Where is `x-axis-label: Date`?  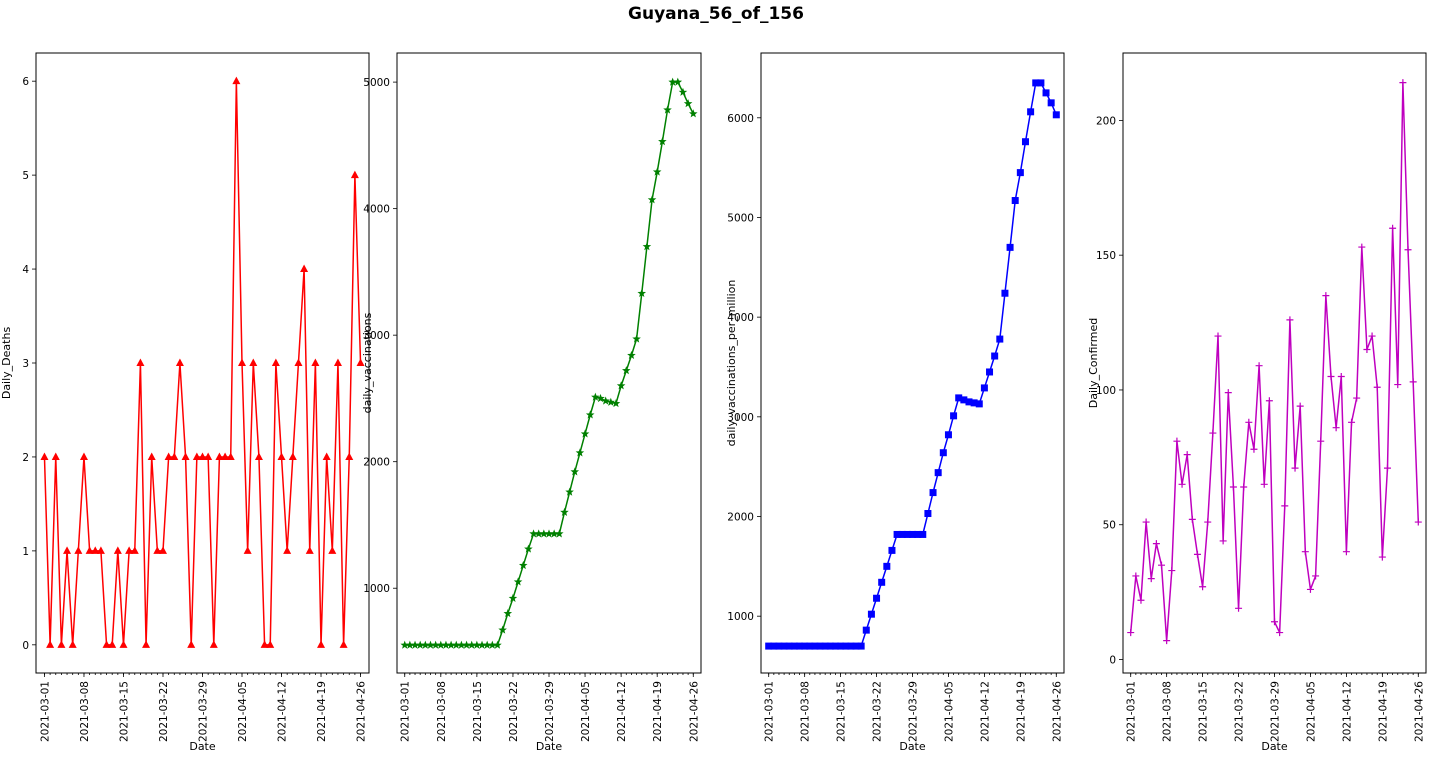 x-axis-label: Date is located at coordinates (912, 746).